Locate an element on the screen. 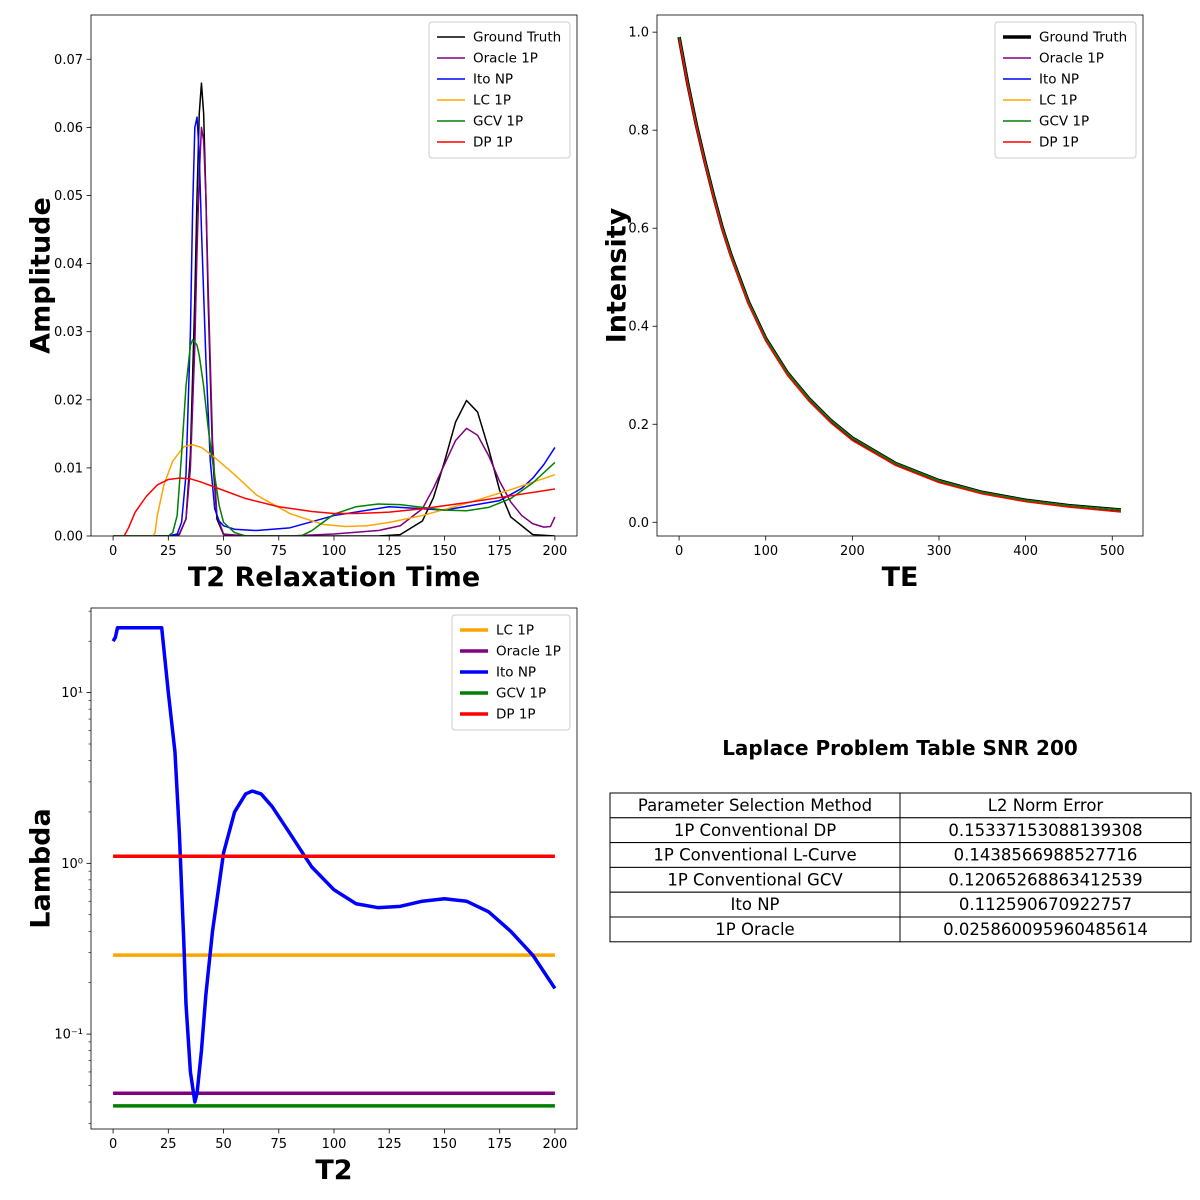  y-tick-label: 0.8 is located at coordinates (638, 131).